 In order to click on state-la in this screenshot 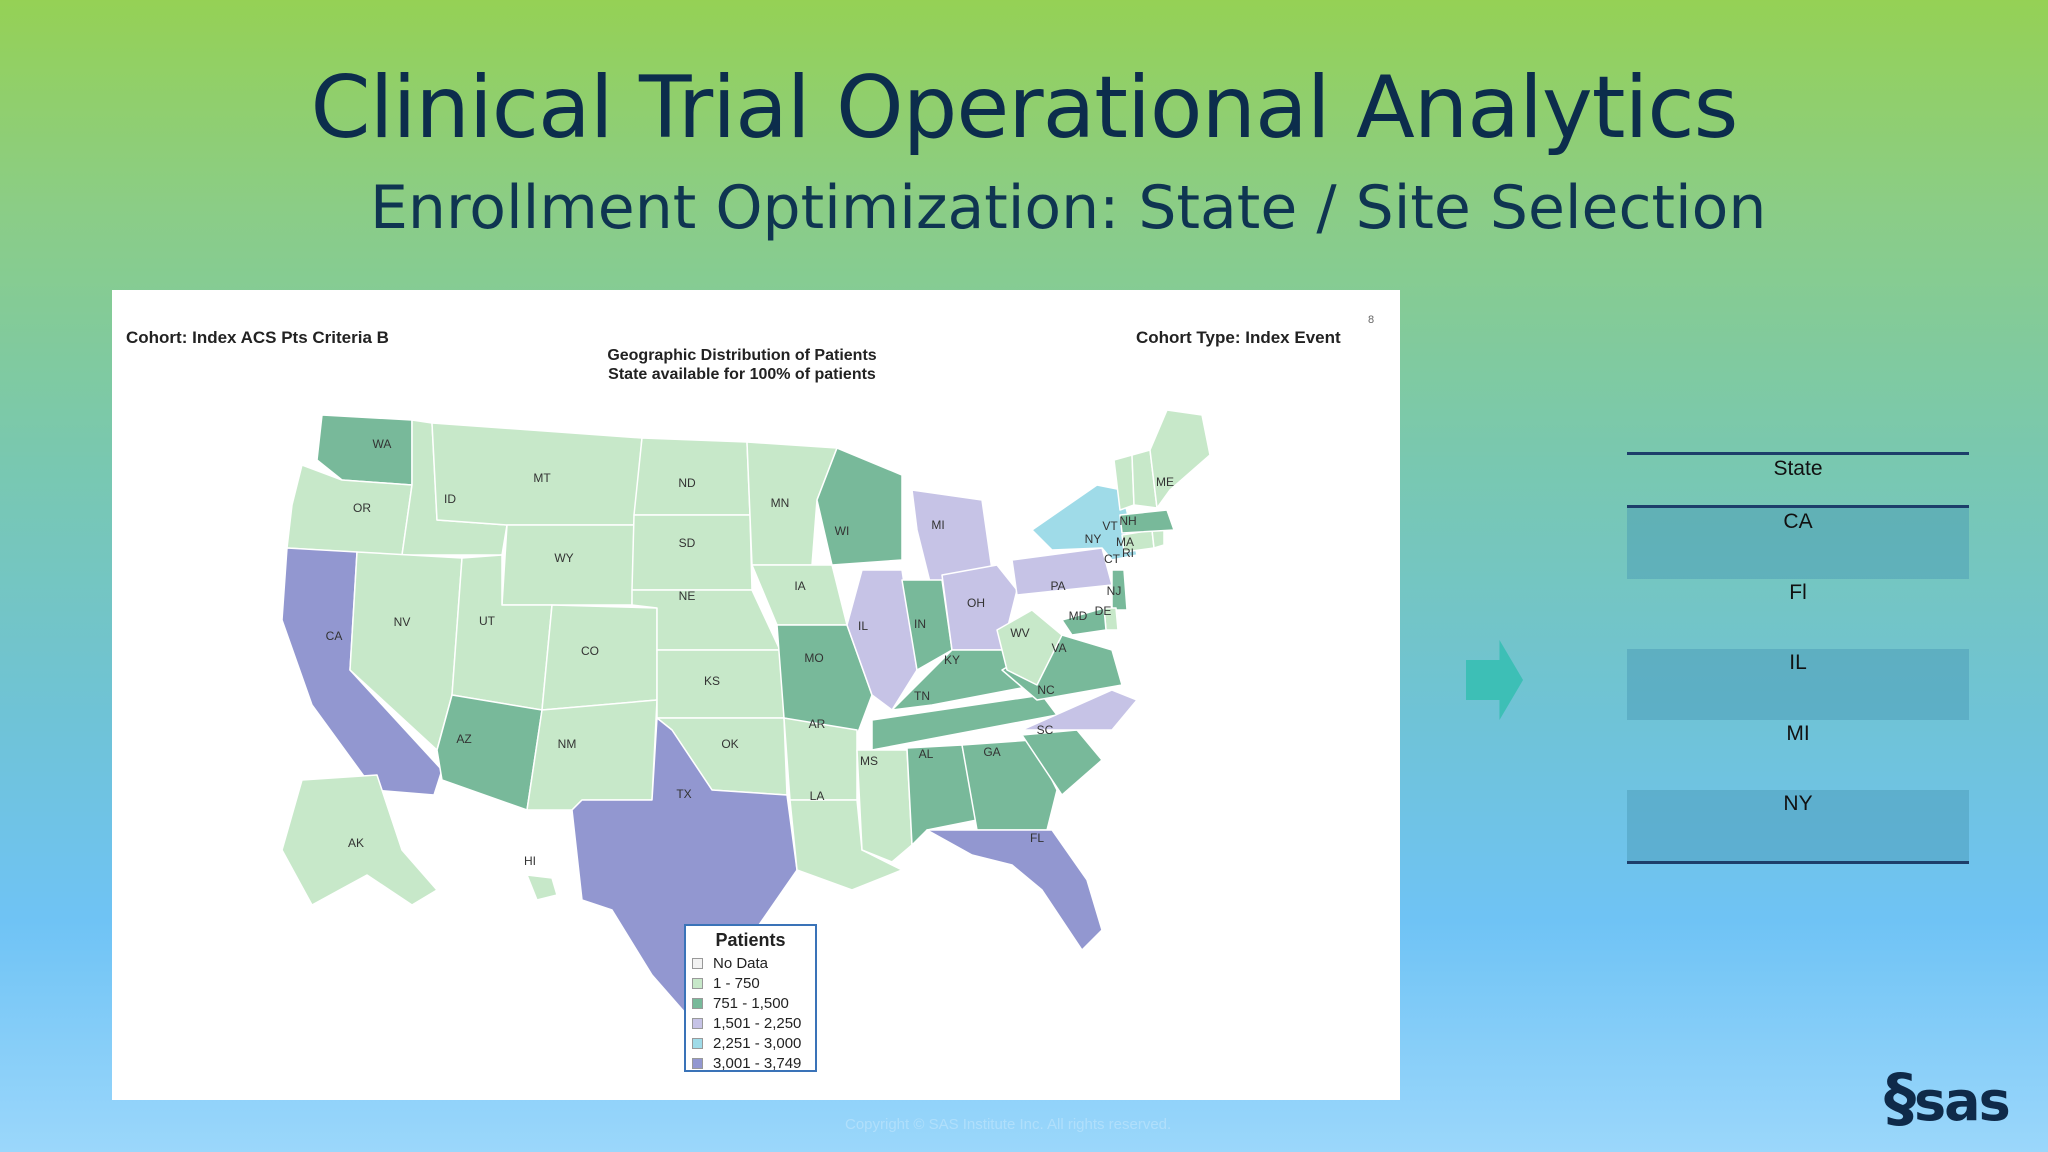, I will do `click(846, 845)`.